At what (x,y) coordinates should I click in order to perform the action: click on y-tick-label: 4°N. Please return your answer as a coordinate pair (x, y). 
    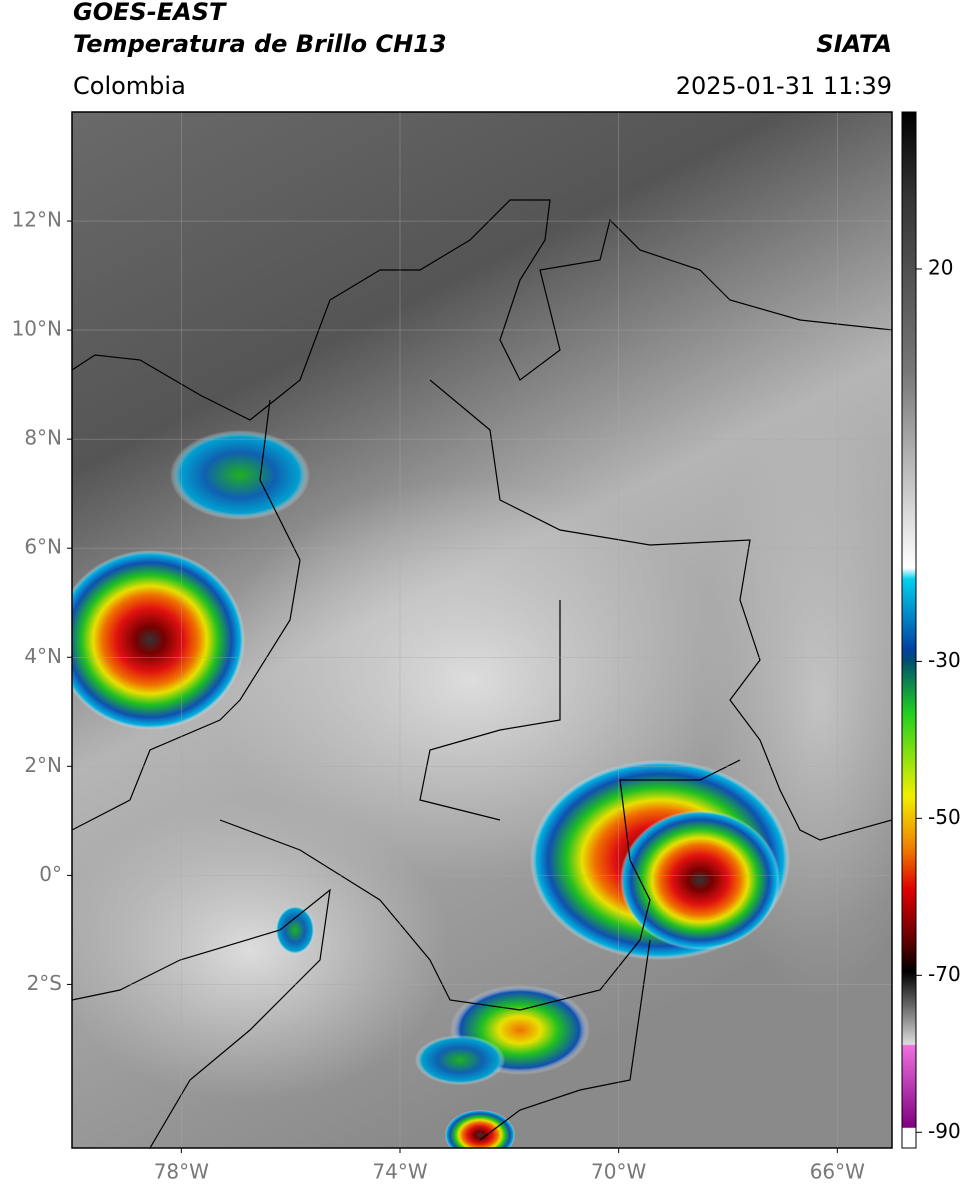
    Looking at the image, I should click on (43, 656).